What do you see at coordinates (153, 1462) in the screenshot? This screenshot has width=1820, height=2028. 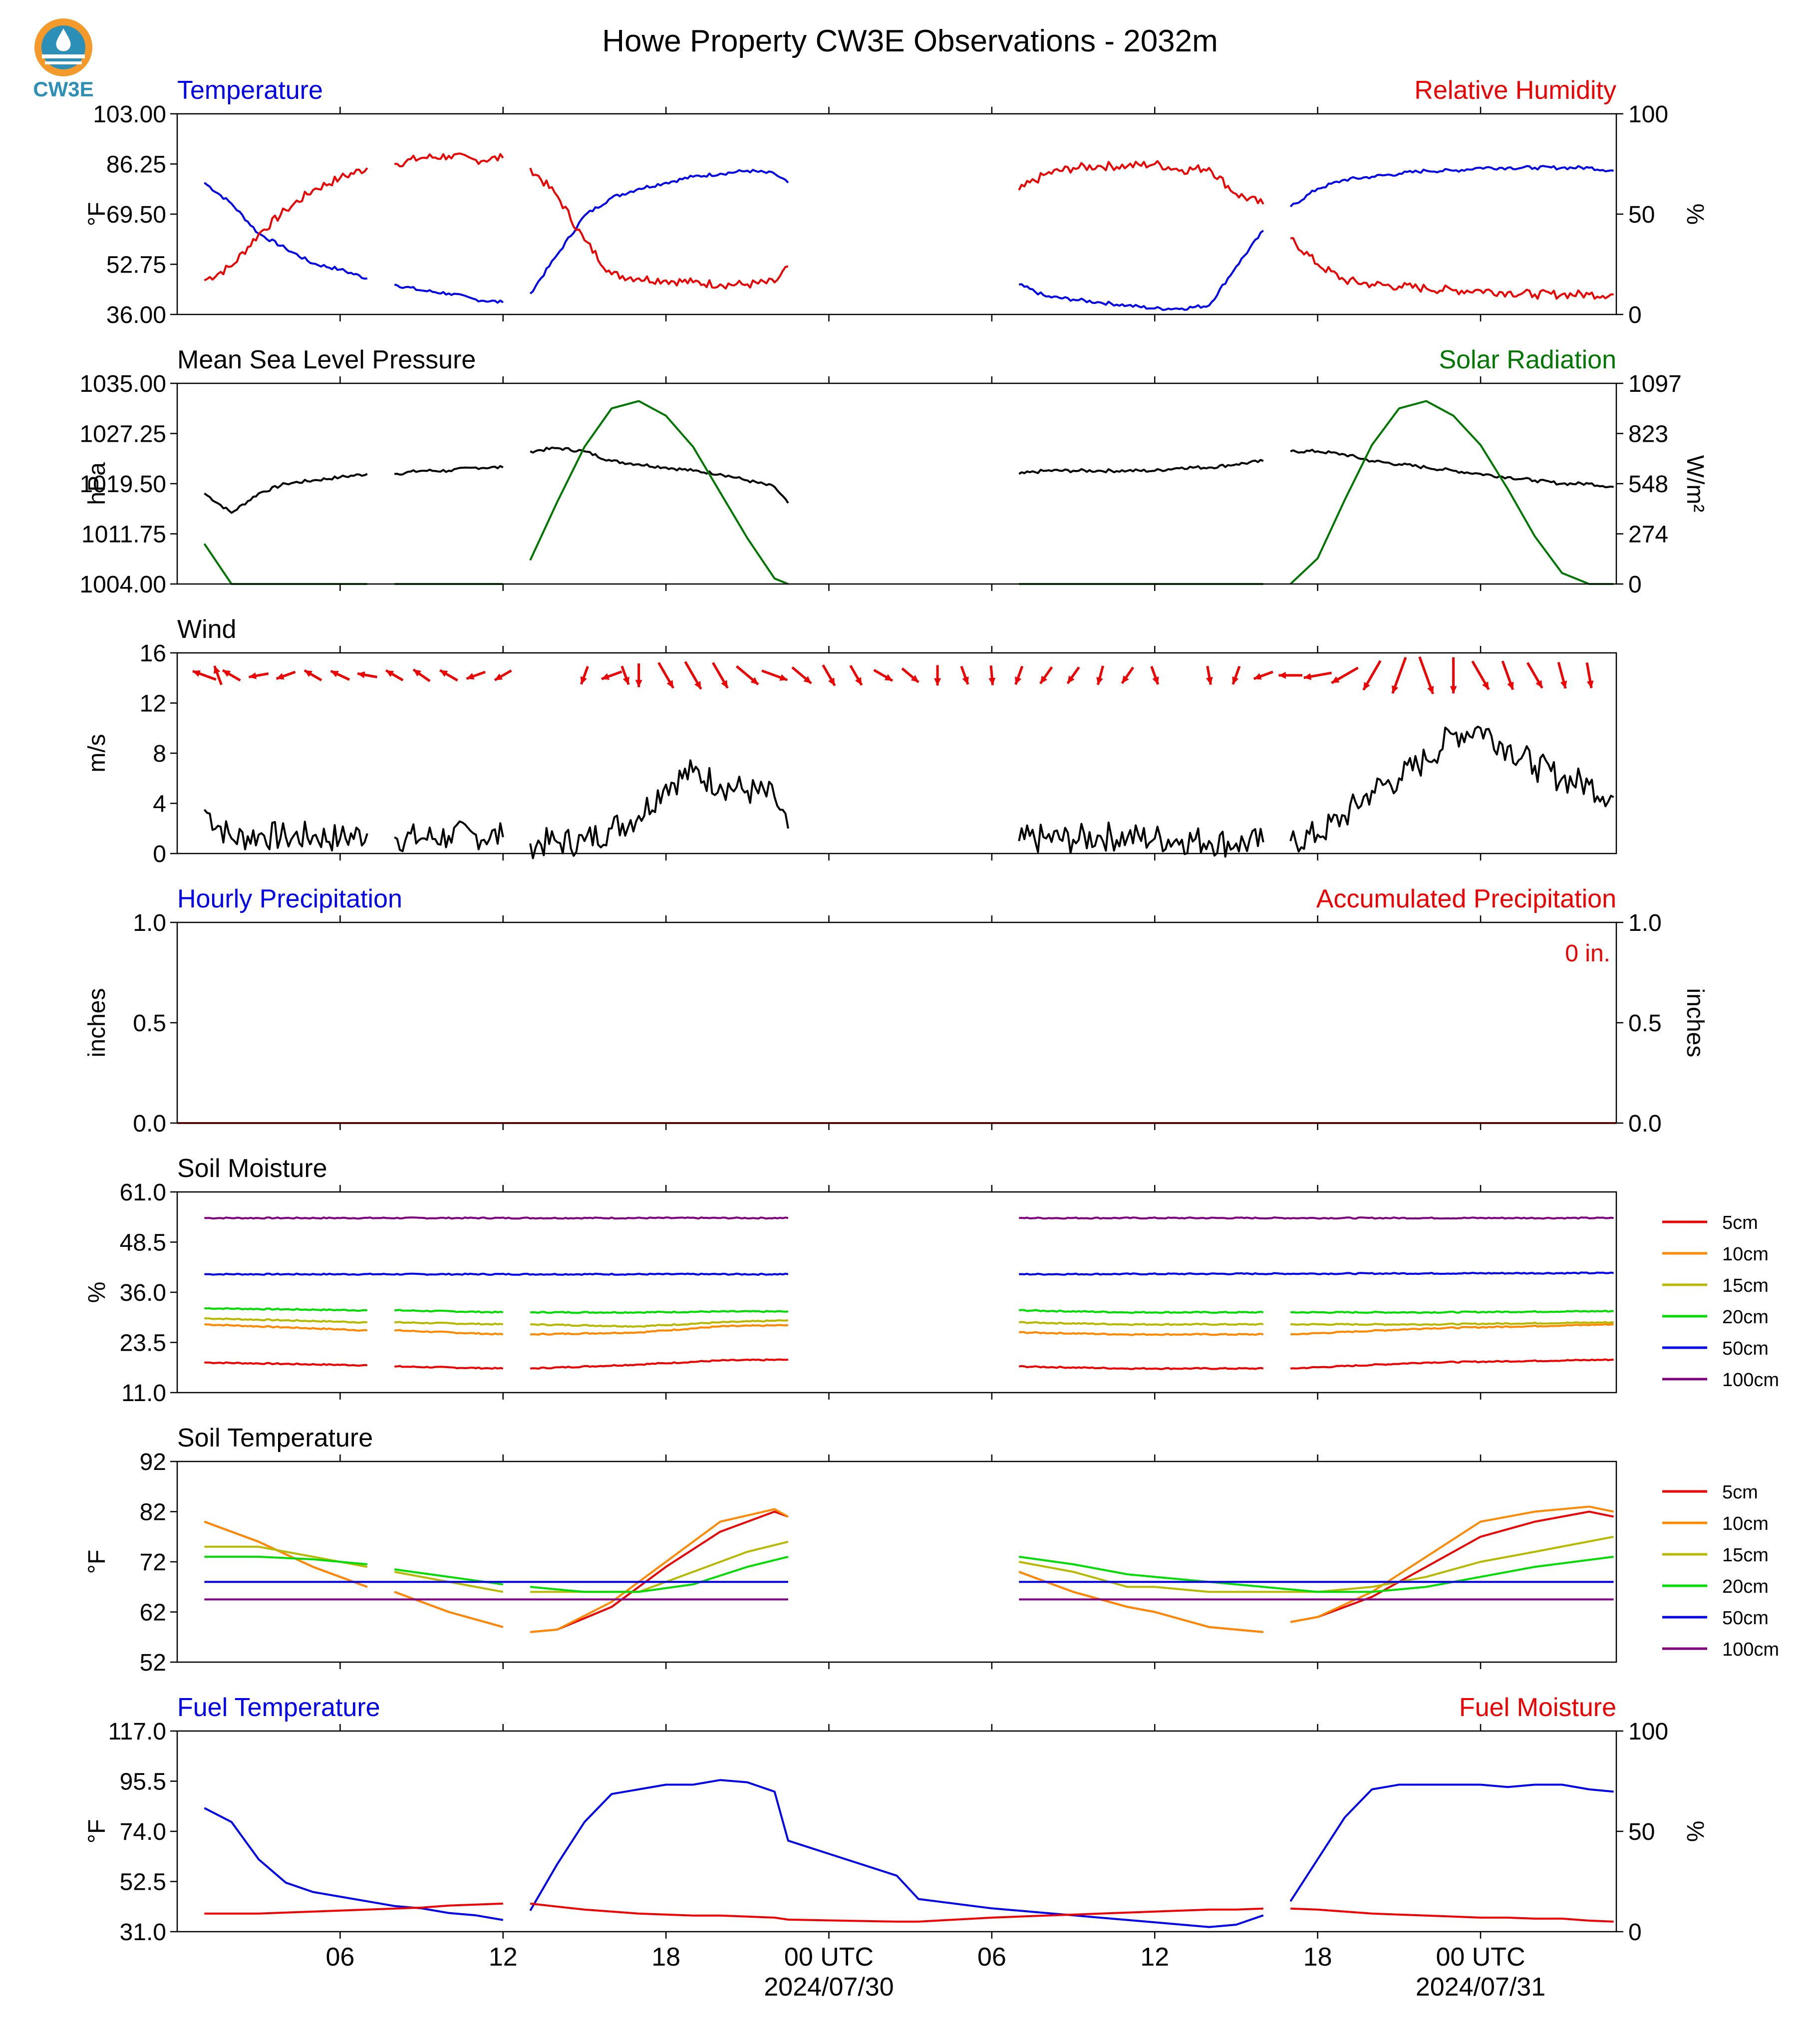 I see `y-tick-label-left: 92` at bounding box center [153, 1462].